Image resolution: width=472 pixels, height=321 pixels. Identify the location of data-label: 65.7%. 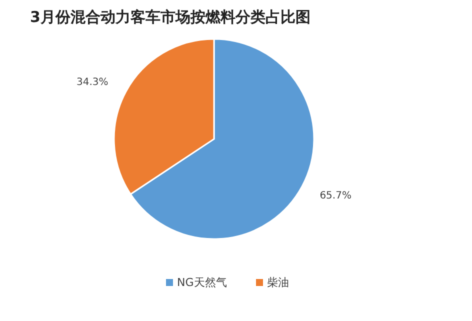
(336, 196).